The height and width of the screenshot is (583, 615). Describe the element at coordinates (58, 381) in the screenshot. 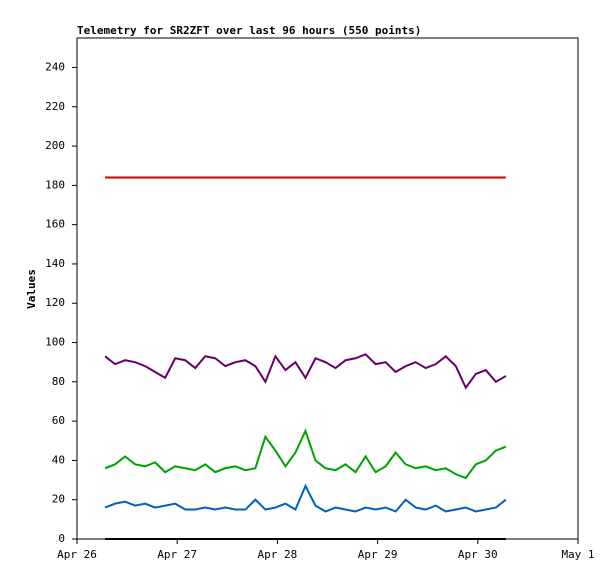

I see `y-tick-label: 80` at that location.